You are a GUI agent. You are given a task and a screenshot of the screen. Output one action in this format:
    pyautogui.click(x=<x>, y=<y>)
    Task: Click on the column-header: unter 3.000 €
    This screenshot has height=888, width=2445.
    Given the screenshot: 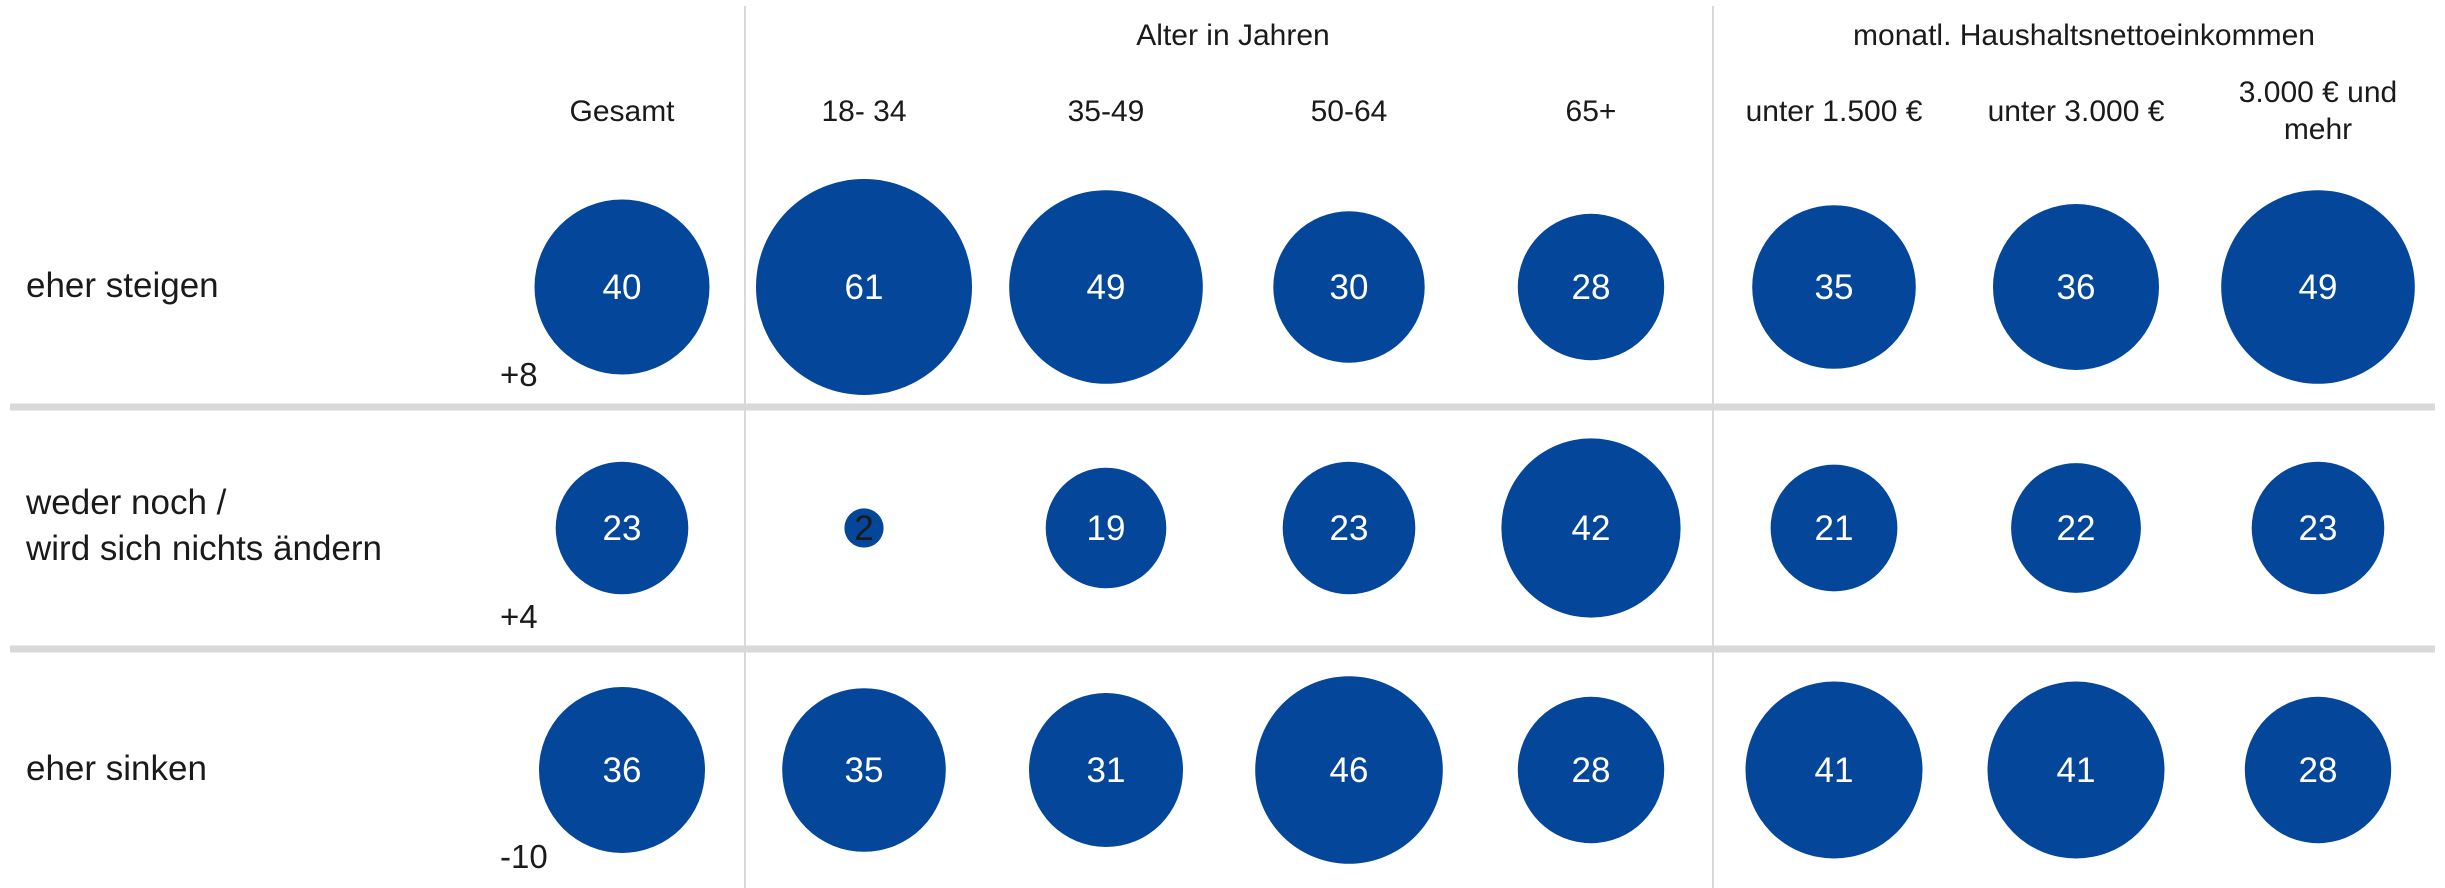 What is the action you would take?
    pyautogui.click(x=2076, y=111)
    